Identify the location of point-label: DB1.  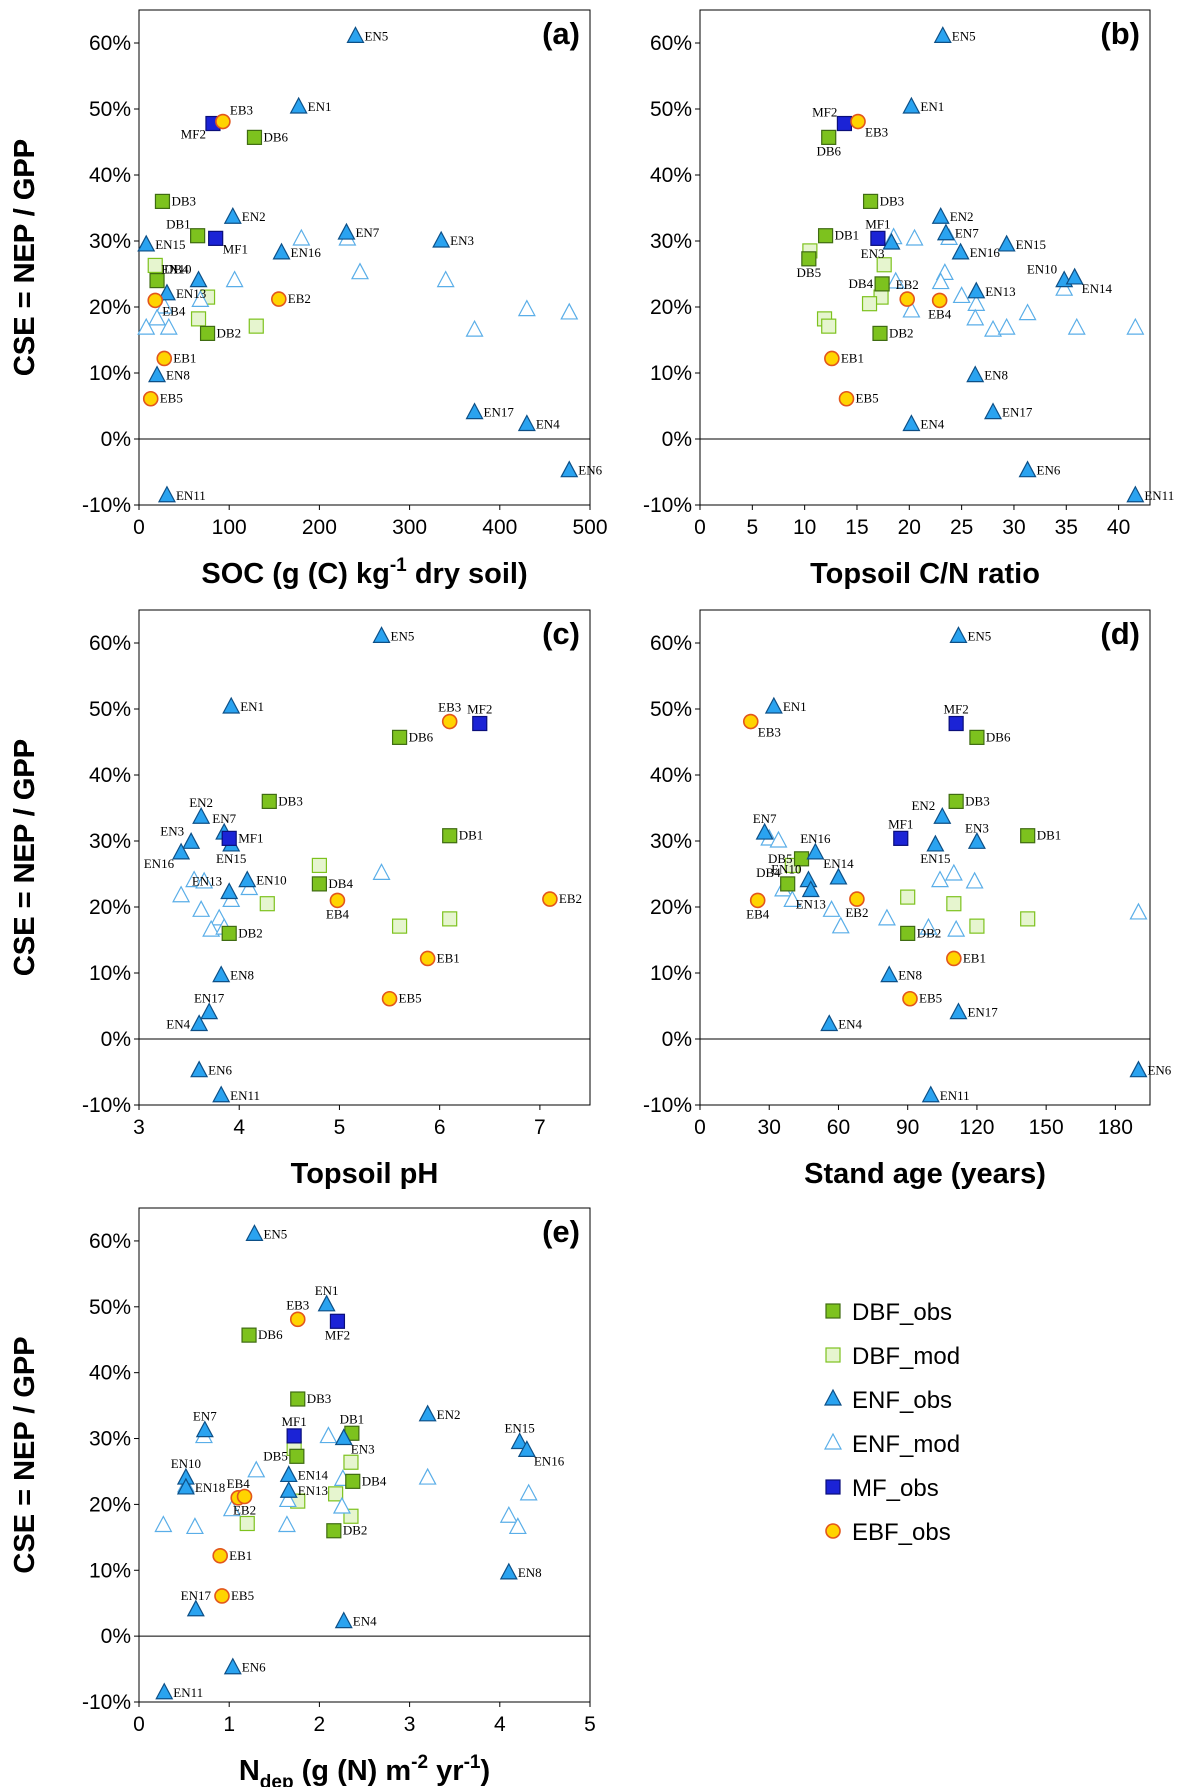
(471, 835).